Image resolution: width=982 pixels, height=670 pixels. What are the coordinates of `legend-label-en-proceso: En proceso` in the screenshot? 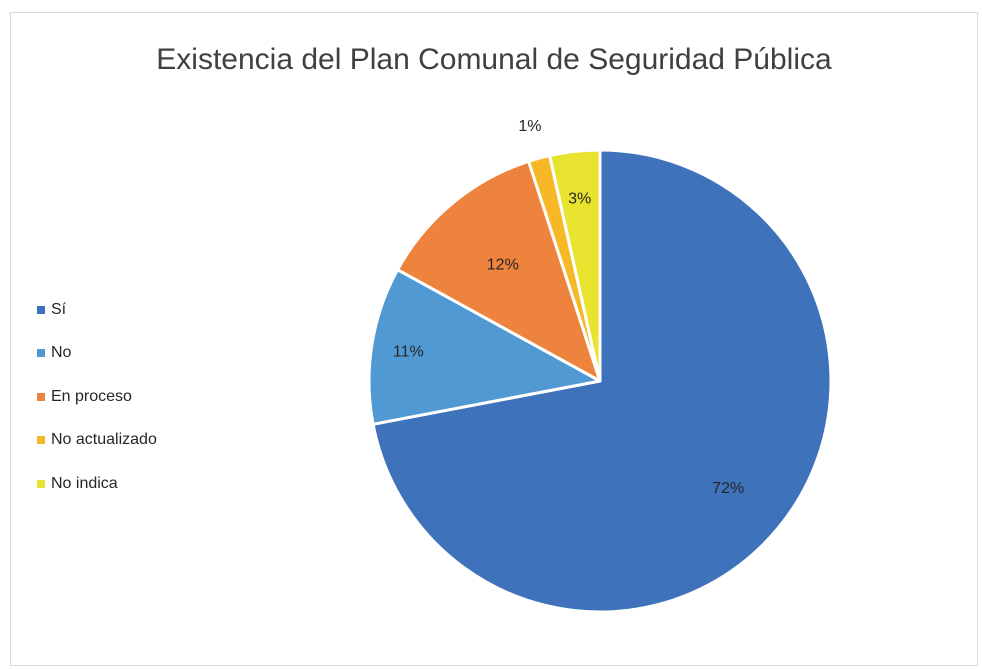 It's located at (91, 396).